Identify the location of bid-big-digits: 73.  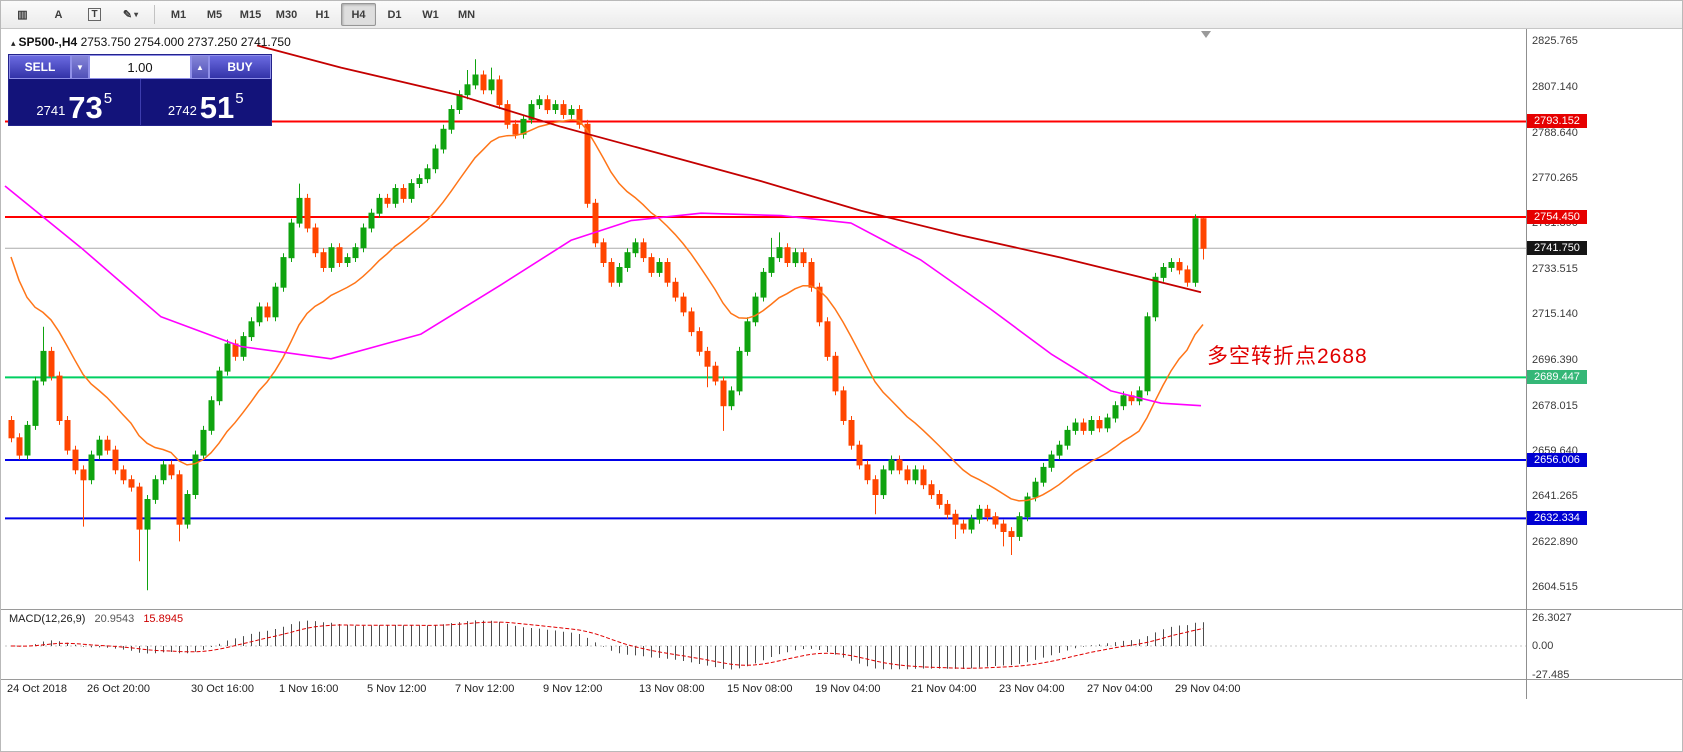
(85, 107).